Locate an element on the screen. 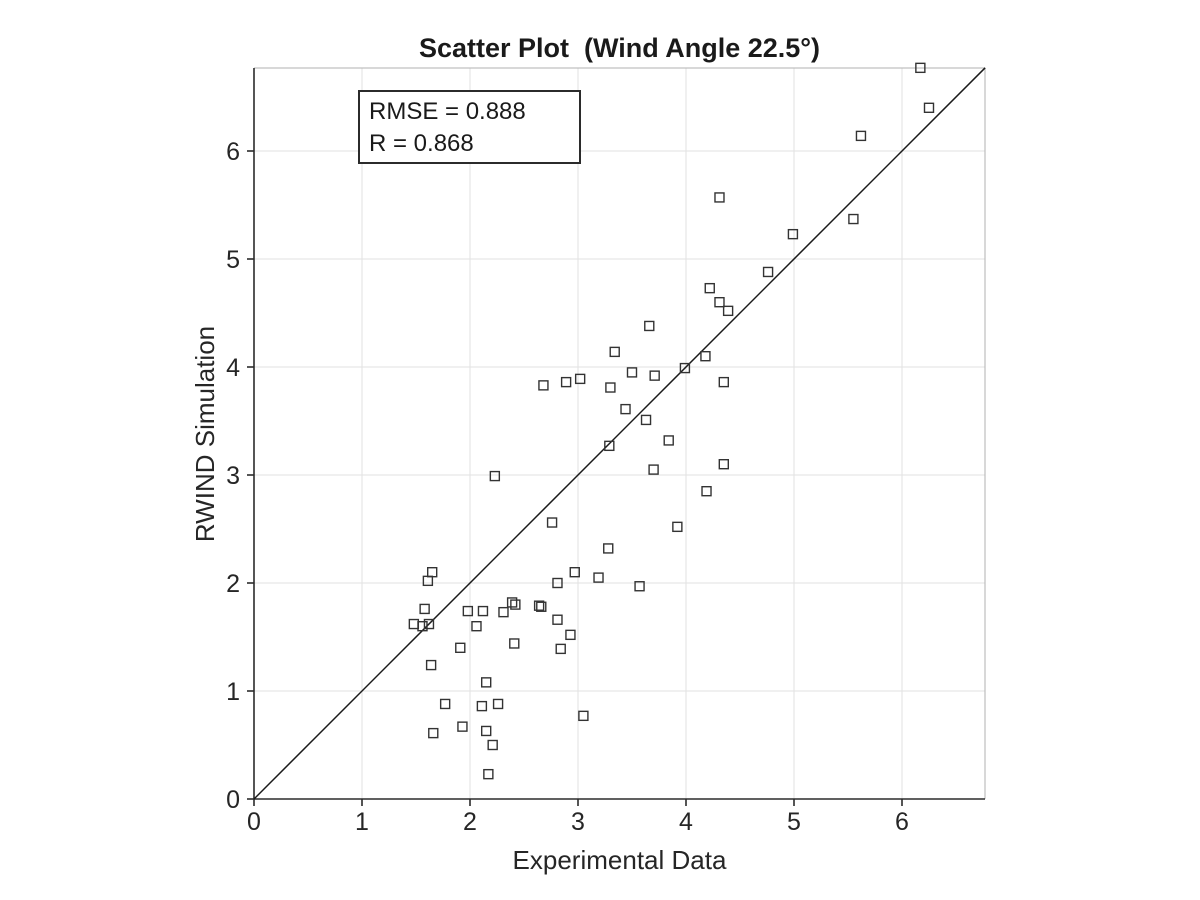  x-tick-label: 4 is located at coordinates (686, 822).